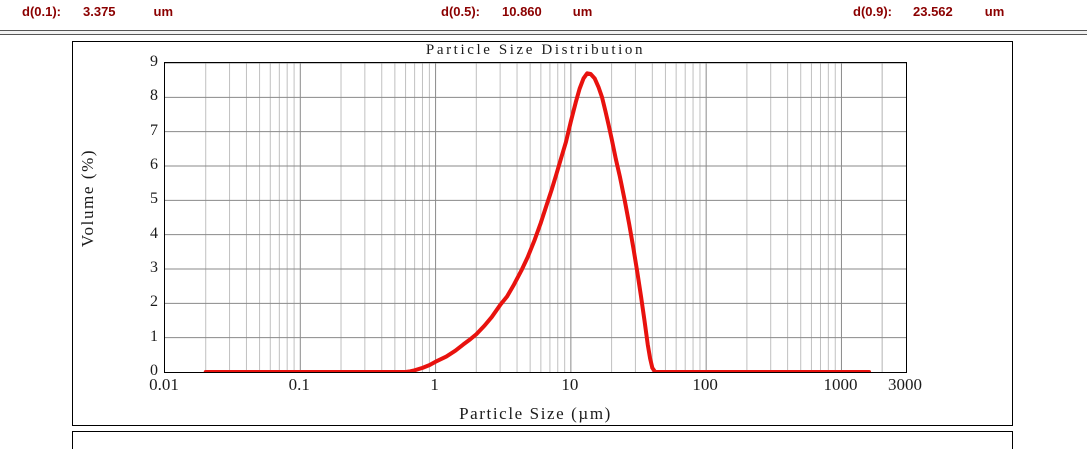  What do you see at coordinates (582, 11) in the screenshot?
I see `dvalue-unit-d05: um` at bounding box center [582, 11].